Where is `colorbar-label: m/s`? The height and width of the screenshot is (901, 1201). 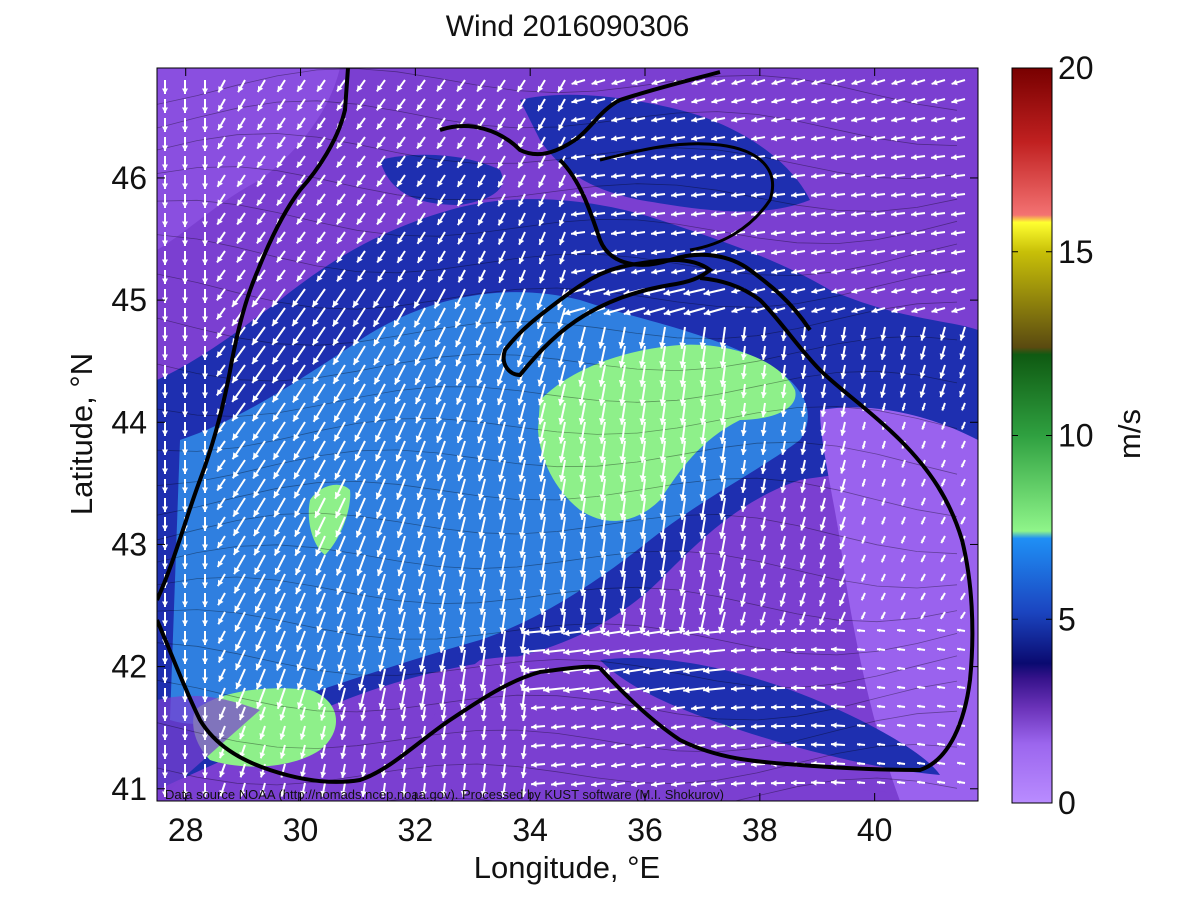
colorbar-label: m/s is located at coordinates (1129, 434).